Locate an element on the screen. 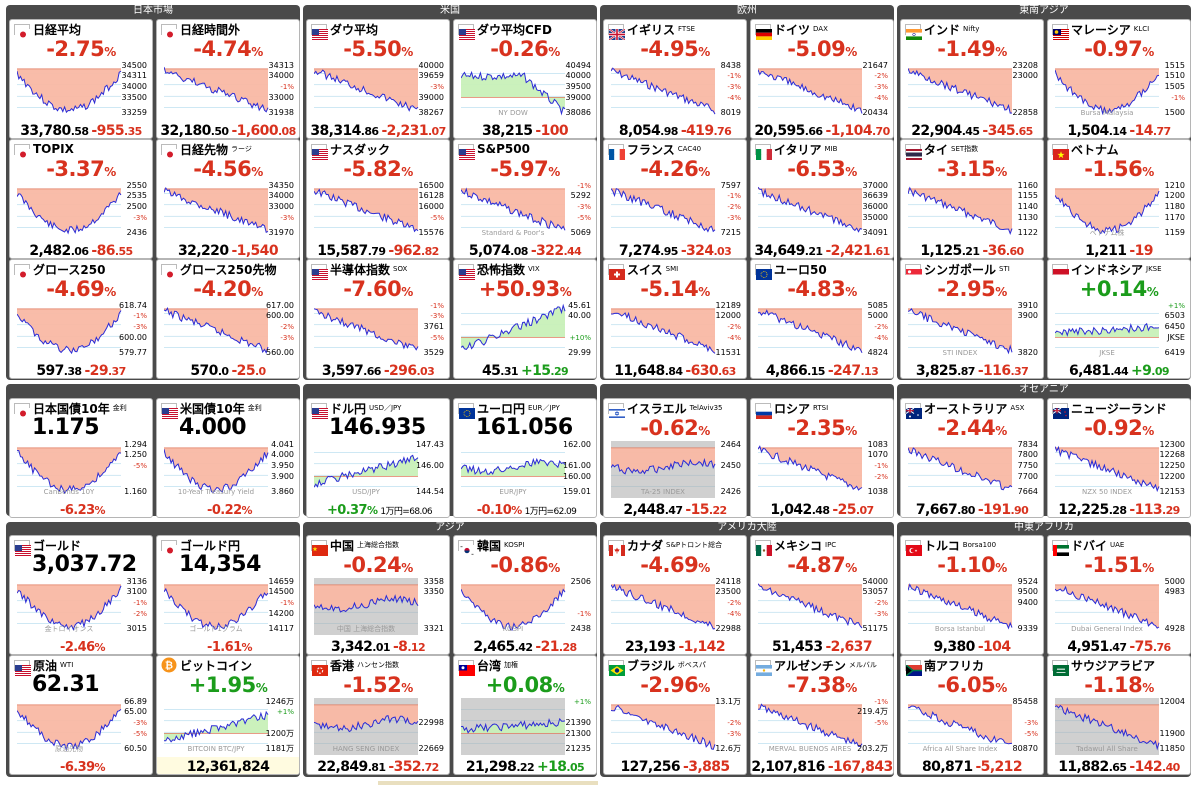 Image resolution: width=1200 pixels, height=785 pixels. change-integer: -5,212 is located at coordinates (998, 767).